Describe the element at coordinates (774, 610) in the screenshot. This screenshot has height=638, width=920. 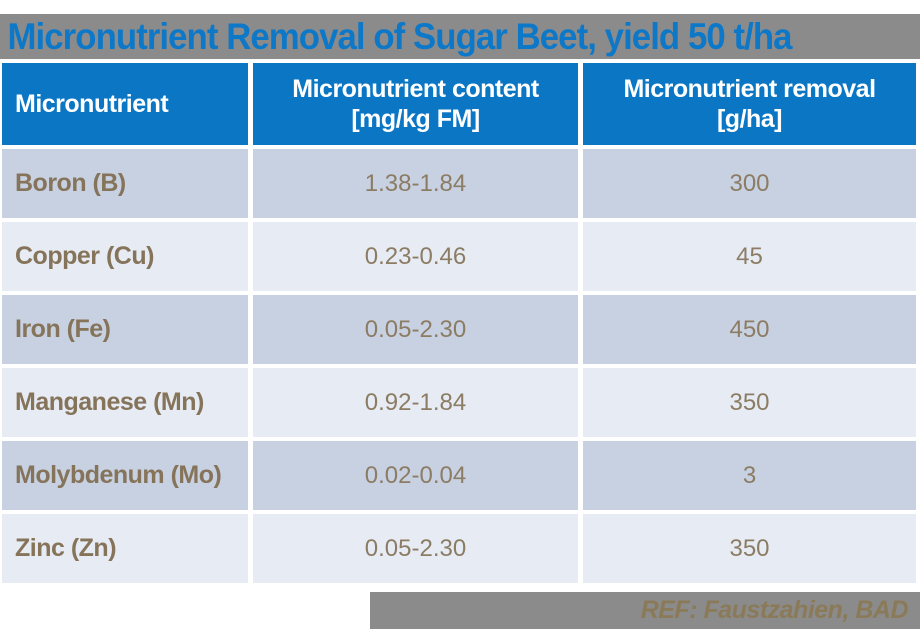
I see `reference-text: REF: Faustzahien, BAD` at that location.